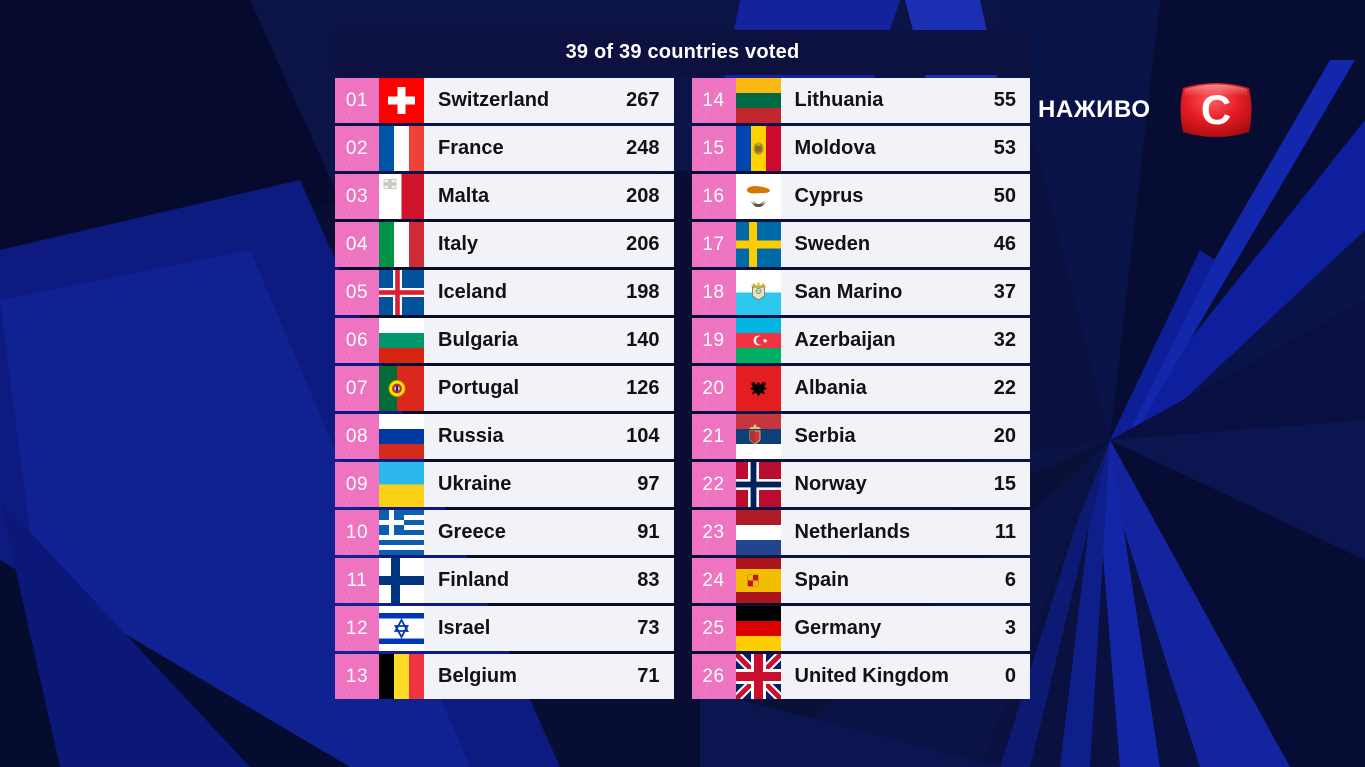  What do you see at coordinates (758, 436) in the screenshot?
I see `serbia-flag-icon` at bounding box center [758, 436].